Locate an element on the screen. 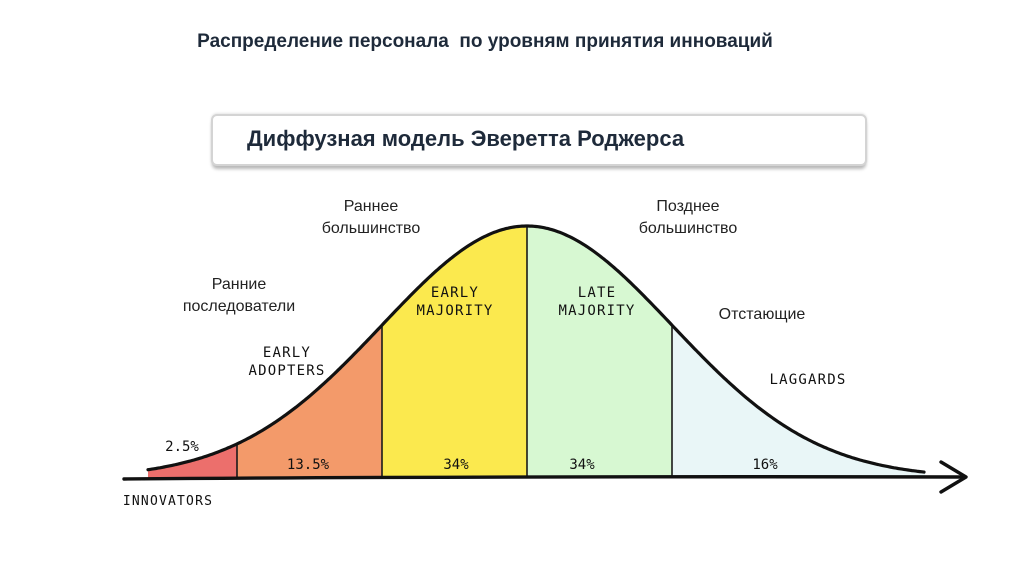  label-innovators: INNOVATORS is located at coordinates (168, 501).